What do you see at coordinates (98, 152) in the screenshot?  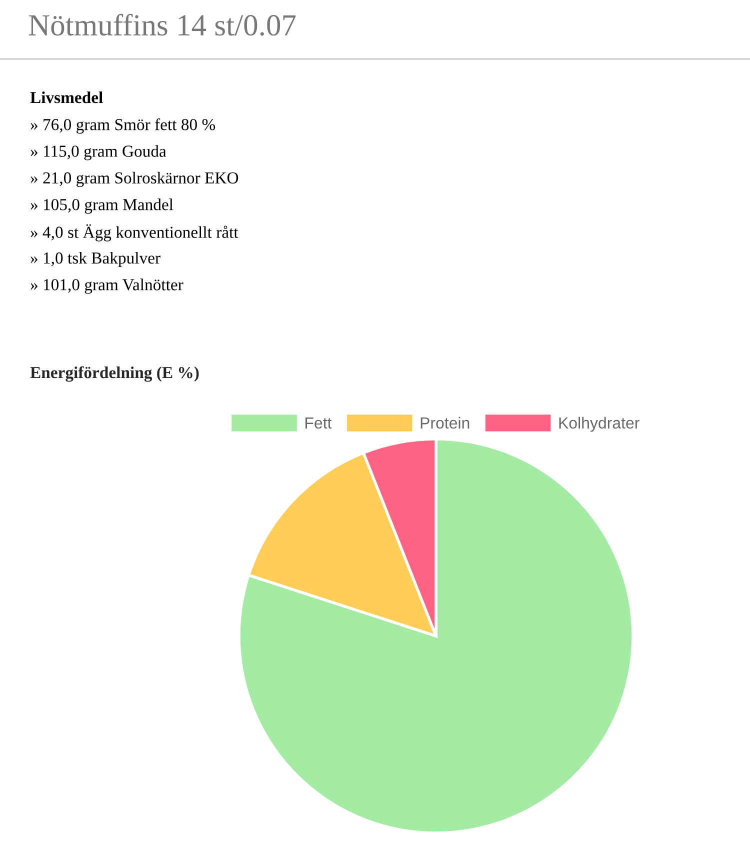 I see `text: » 115,0 gram Gouda` at bounding box center [98, 152].